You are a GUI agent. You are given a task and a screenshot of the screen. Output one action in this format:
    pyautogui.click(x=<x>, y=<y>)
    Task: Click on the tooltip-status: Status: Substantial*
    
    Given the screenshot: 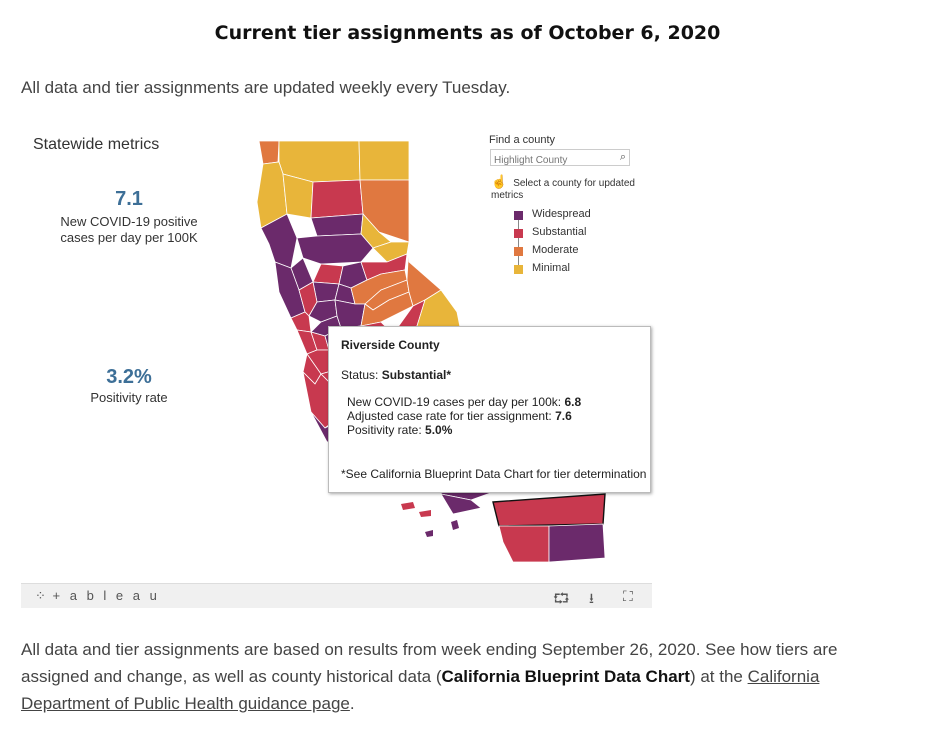 What is the action you would take?
    pyautogui.click(x=396, y=375)
    